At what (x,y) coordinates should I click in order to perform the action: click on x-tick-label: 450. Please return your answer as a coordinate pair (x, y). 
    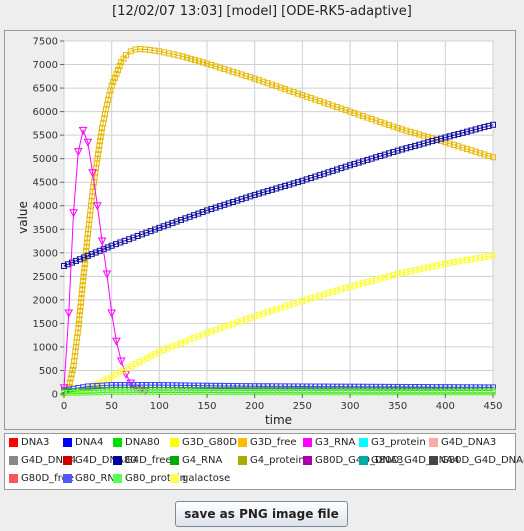
    Looking at the image, I should click on (492, 406).